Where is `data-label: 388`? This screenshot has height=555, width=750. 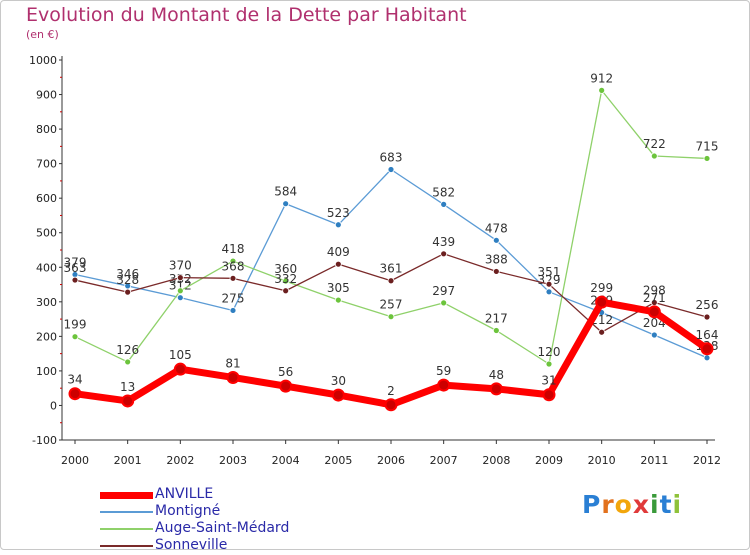
data-label: 388 is located at coordinates (496, 259).